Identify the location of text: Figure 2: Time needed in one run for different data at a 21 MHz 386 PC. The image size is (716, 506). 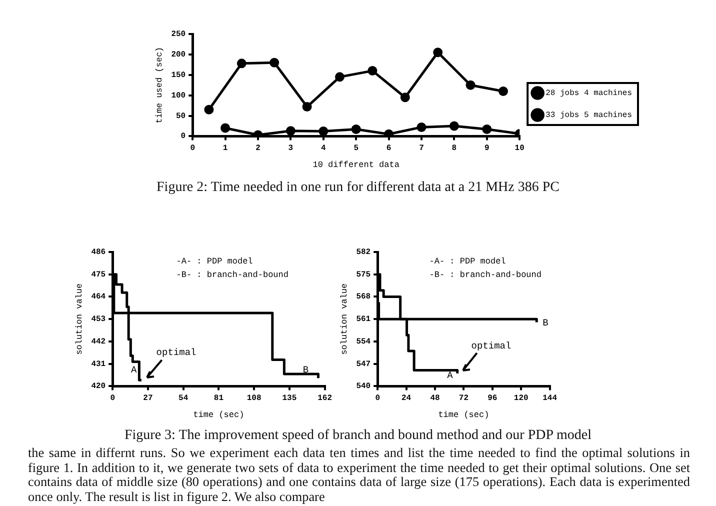
(358, 188).